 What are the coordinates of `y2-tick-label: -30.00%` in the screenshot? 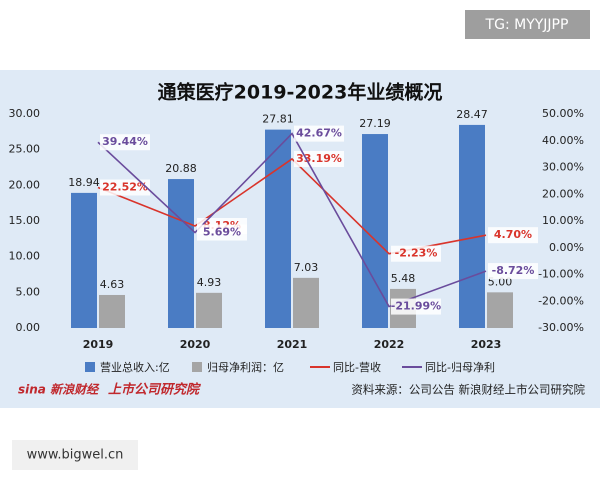 It's located at (561, 327).